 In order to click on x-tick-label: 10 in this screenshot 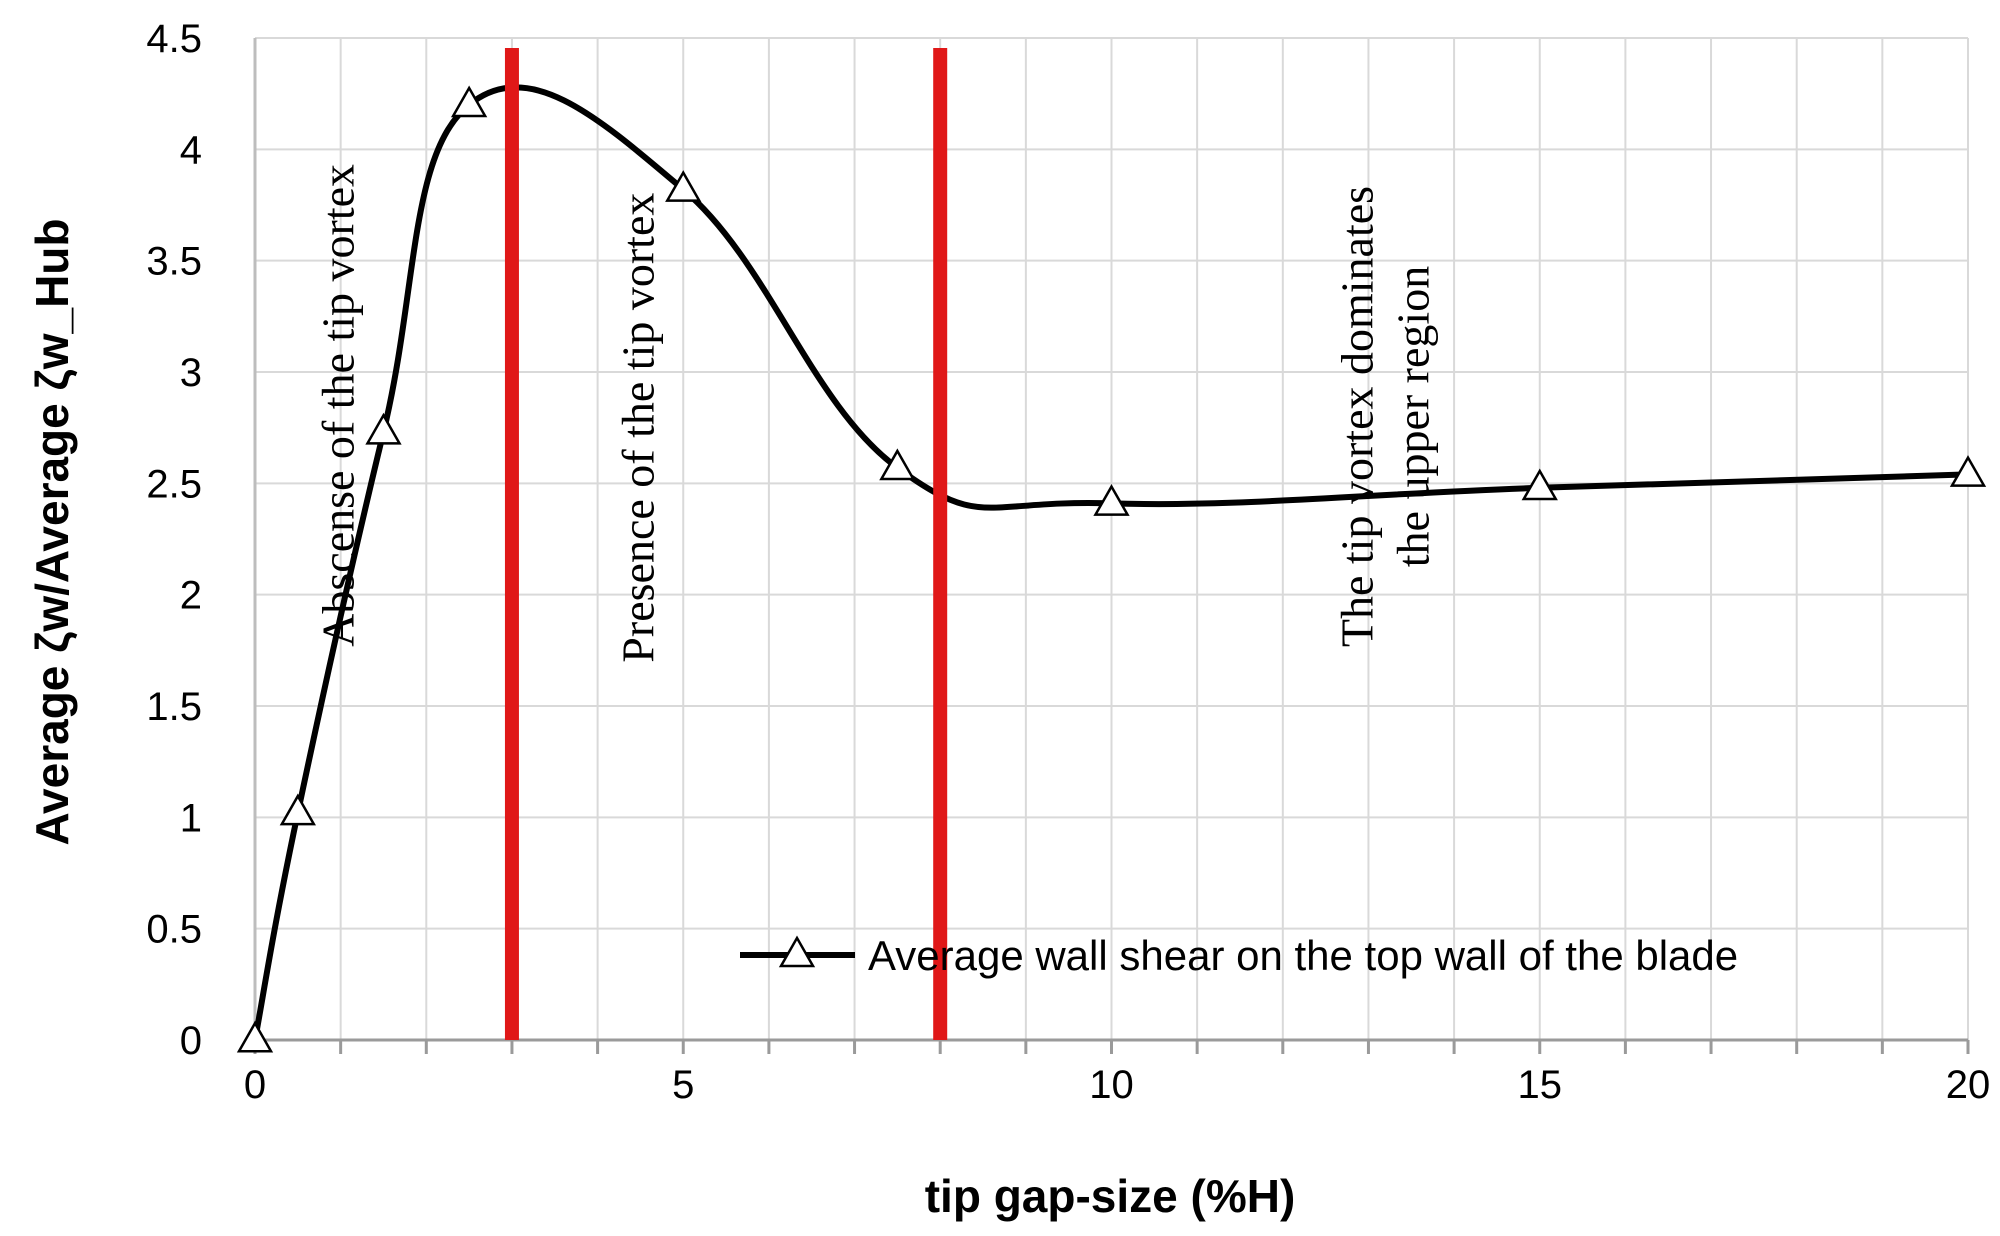, I will do `click(1111, 1085)`.